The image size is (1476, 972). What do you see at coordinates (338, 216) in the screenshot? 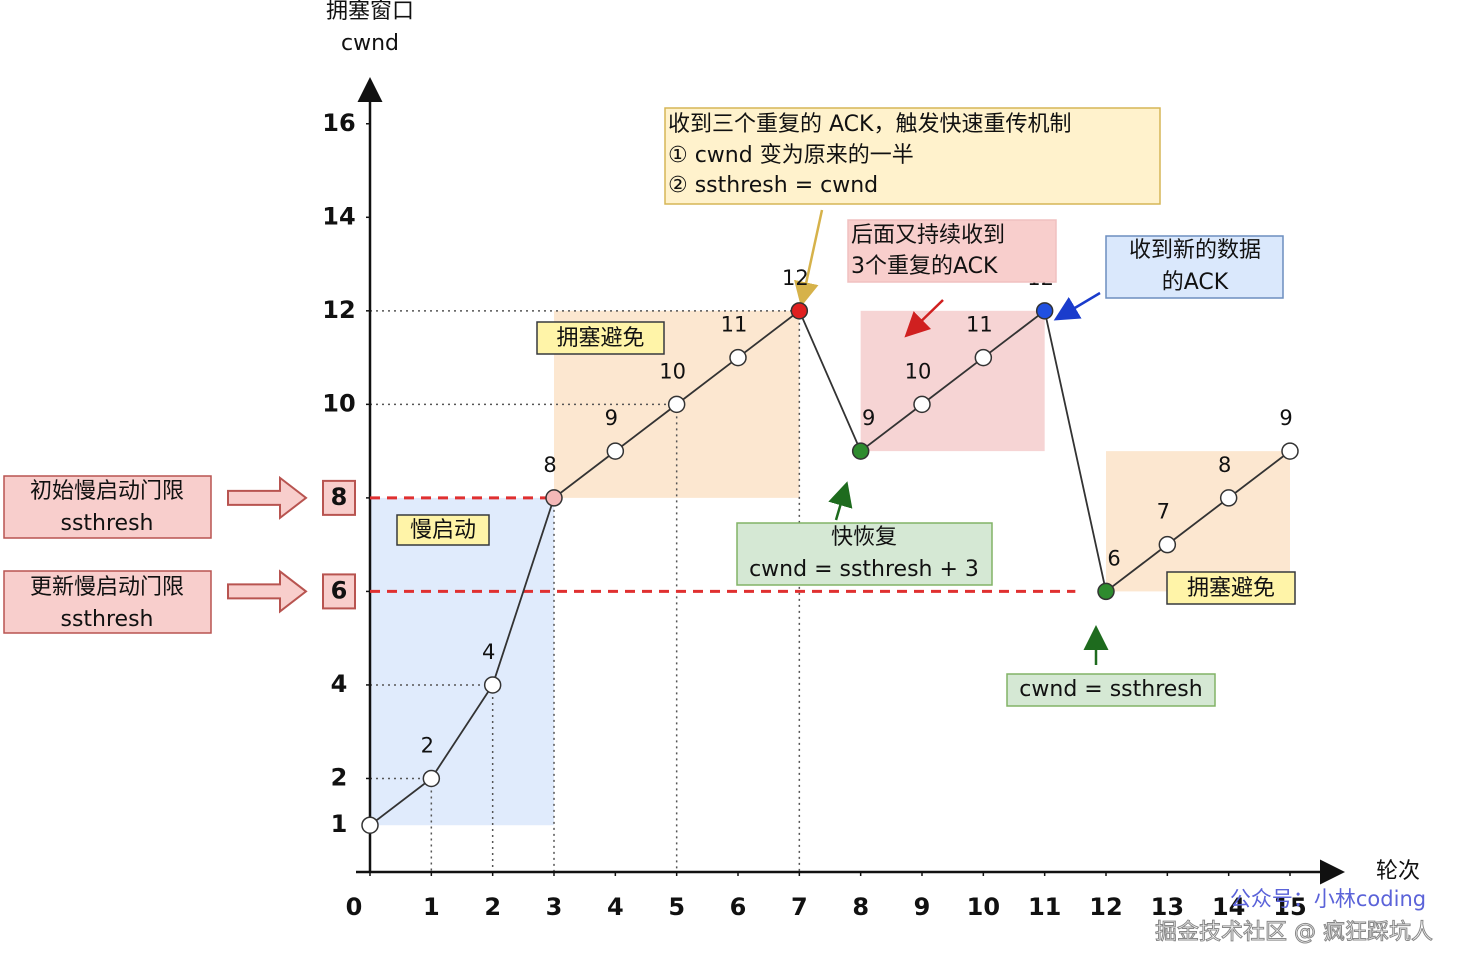
I see `y-tick-label: 14` at bounding box center [338, 216].